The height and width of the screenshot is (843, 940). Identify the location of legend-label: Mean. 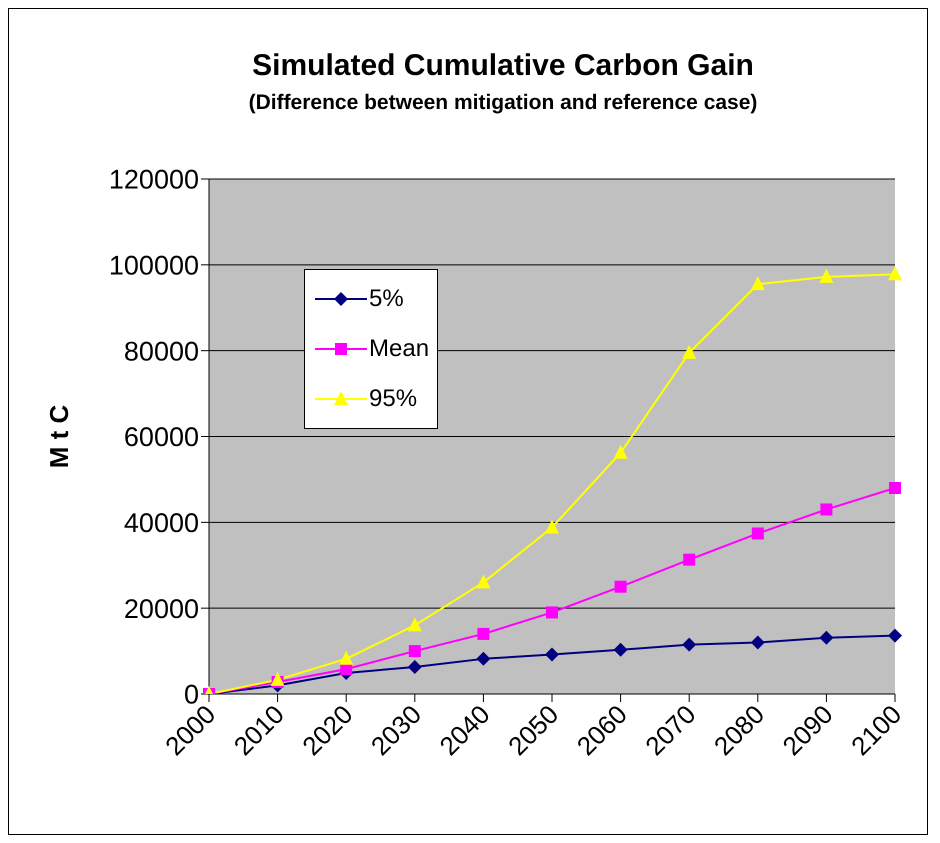
(399, 349).